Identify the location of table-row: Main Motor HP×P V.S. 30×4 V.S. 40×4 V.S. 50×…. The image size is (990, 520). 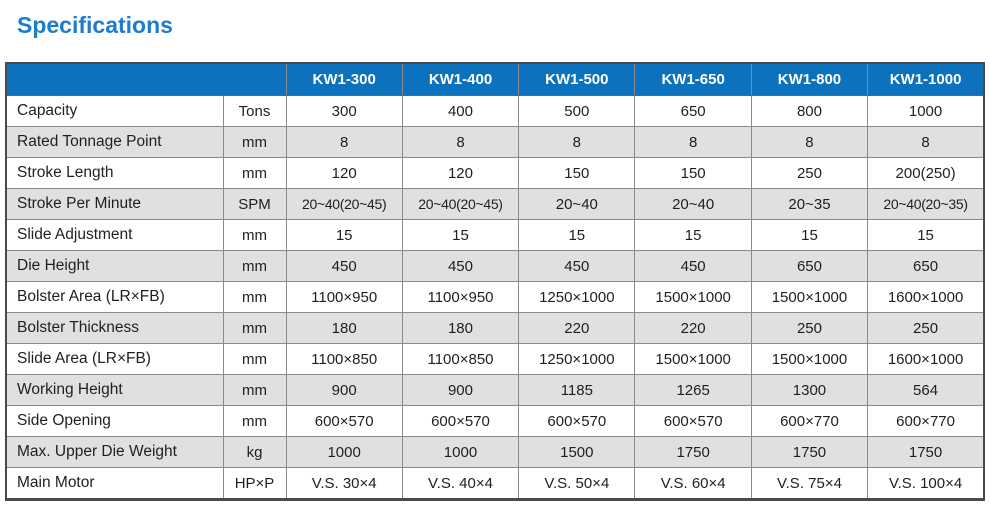
(495, 483).